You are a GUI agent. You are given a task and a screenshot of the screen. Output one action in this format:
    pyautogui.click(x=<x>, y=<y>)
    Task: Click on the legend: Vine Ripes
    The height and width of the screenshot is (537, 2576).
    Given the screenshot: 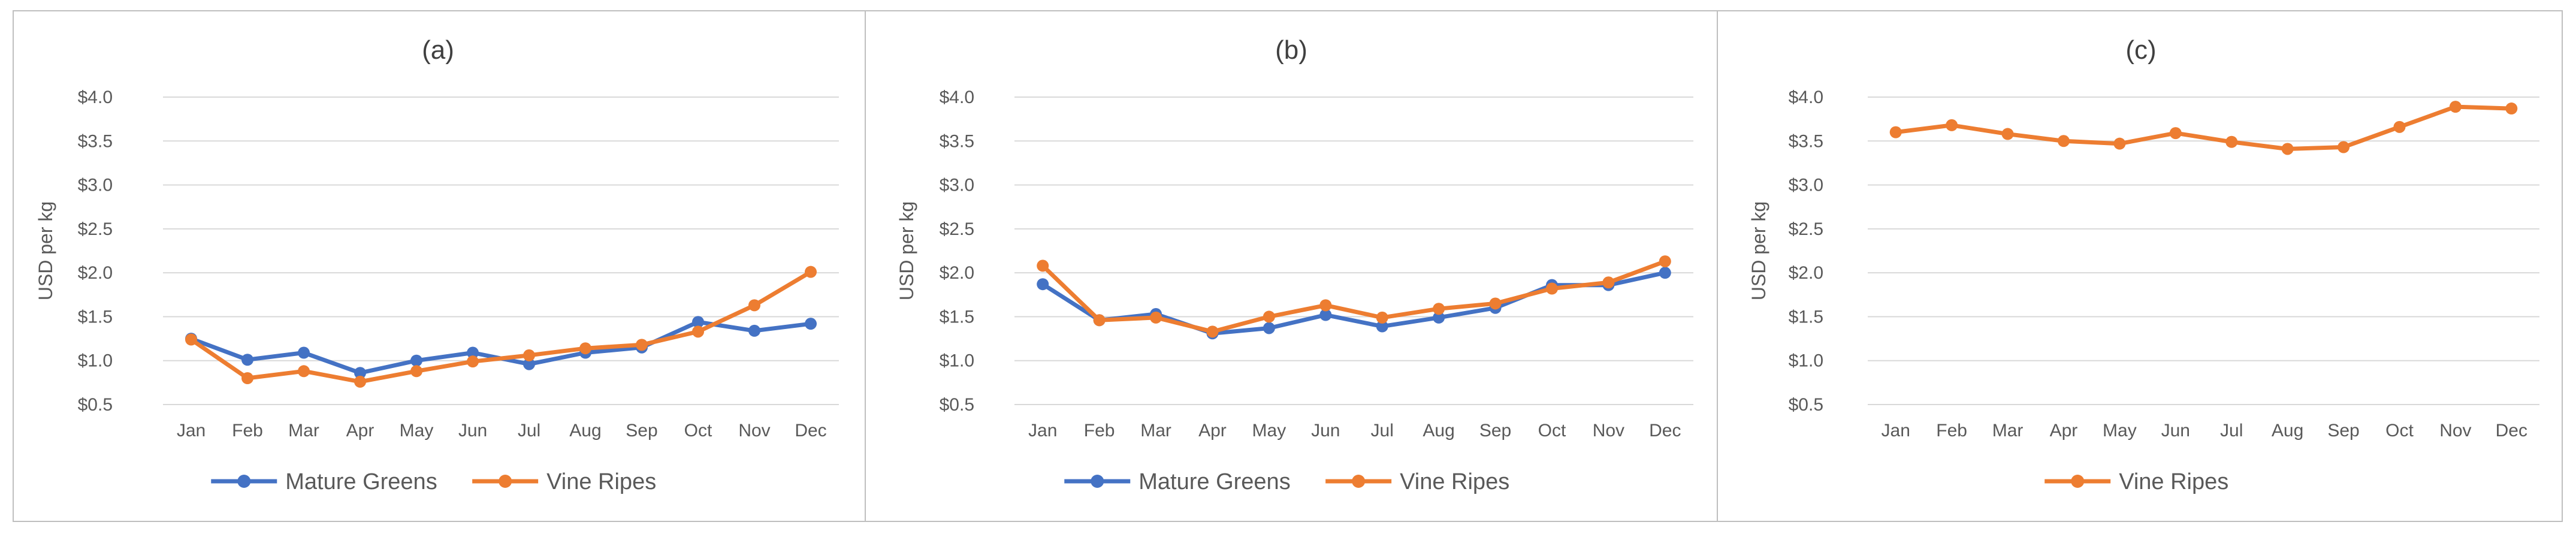 What is the action you would take?
    pyautogui.click(x=2137, y=481)
    